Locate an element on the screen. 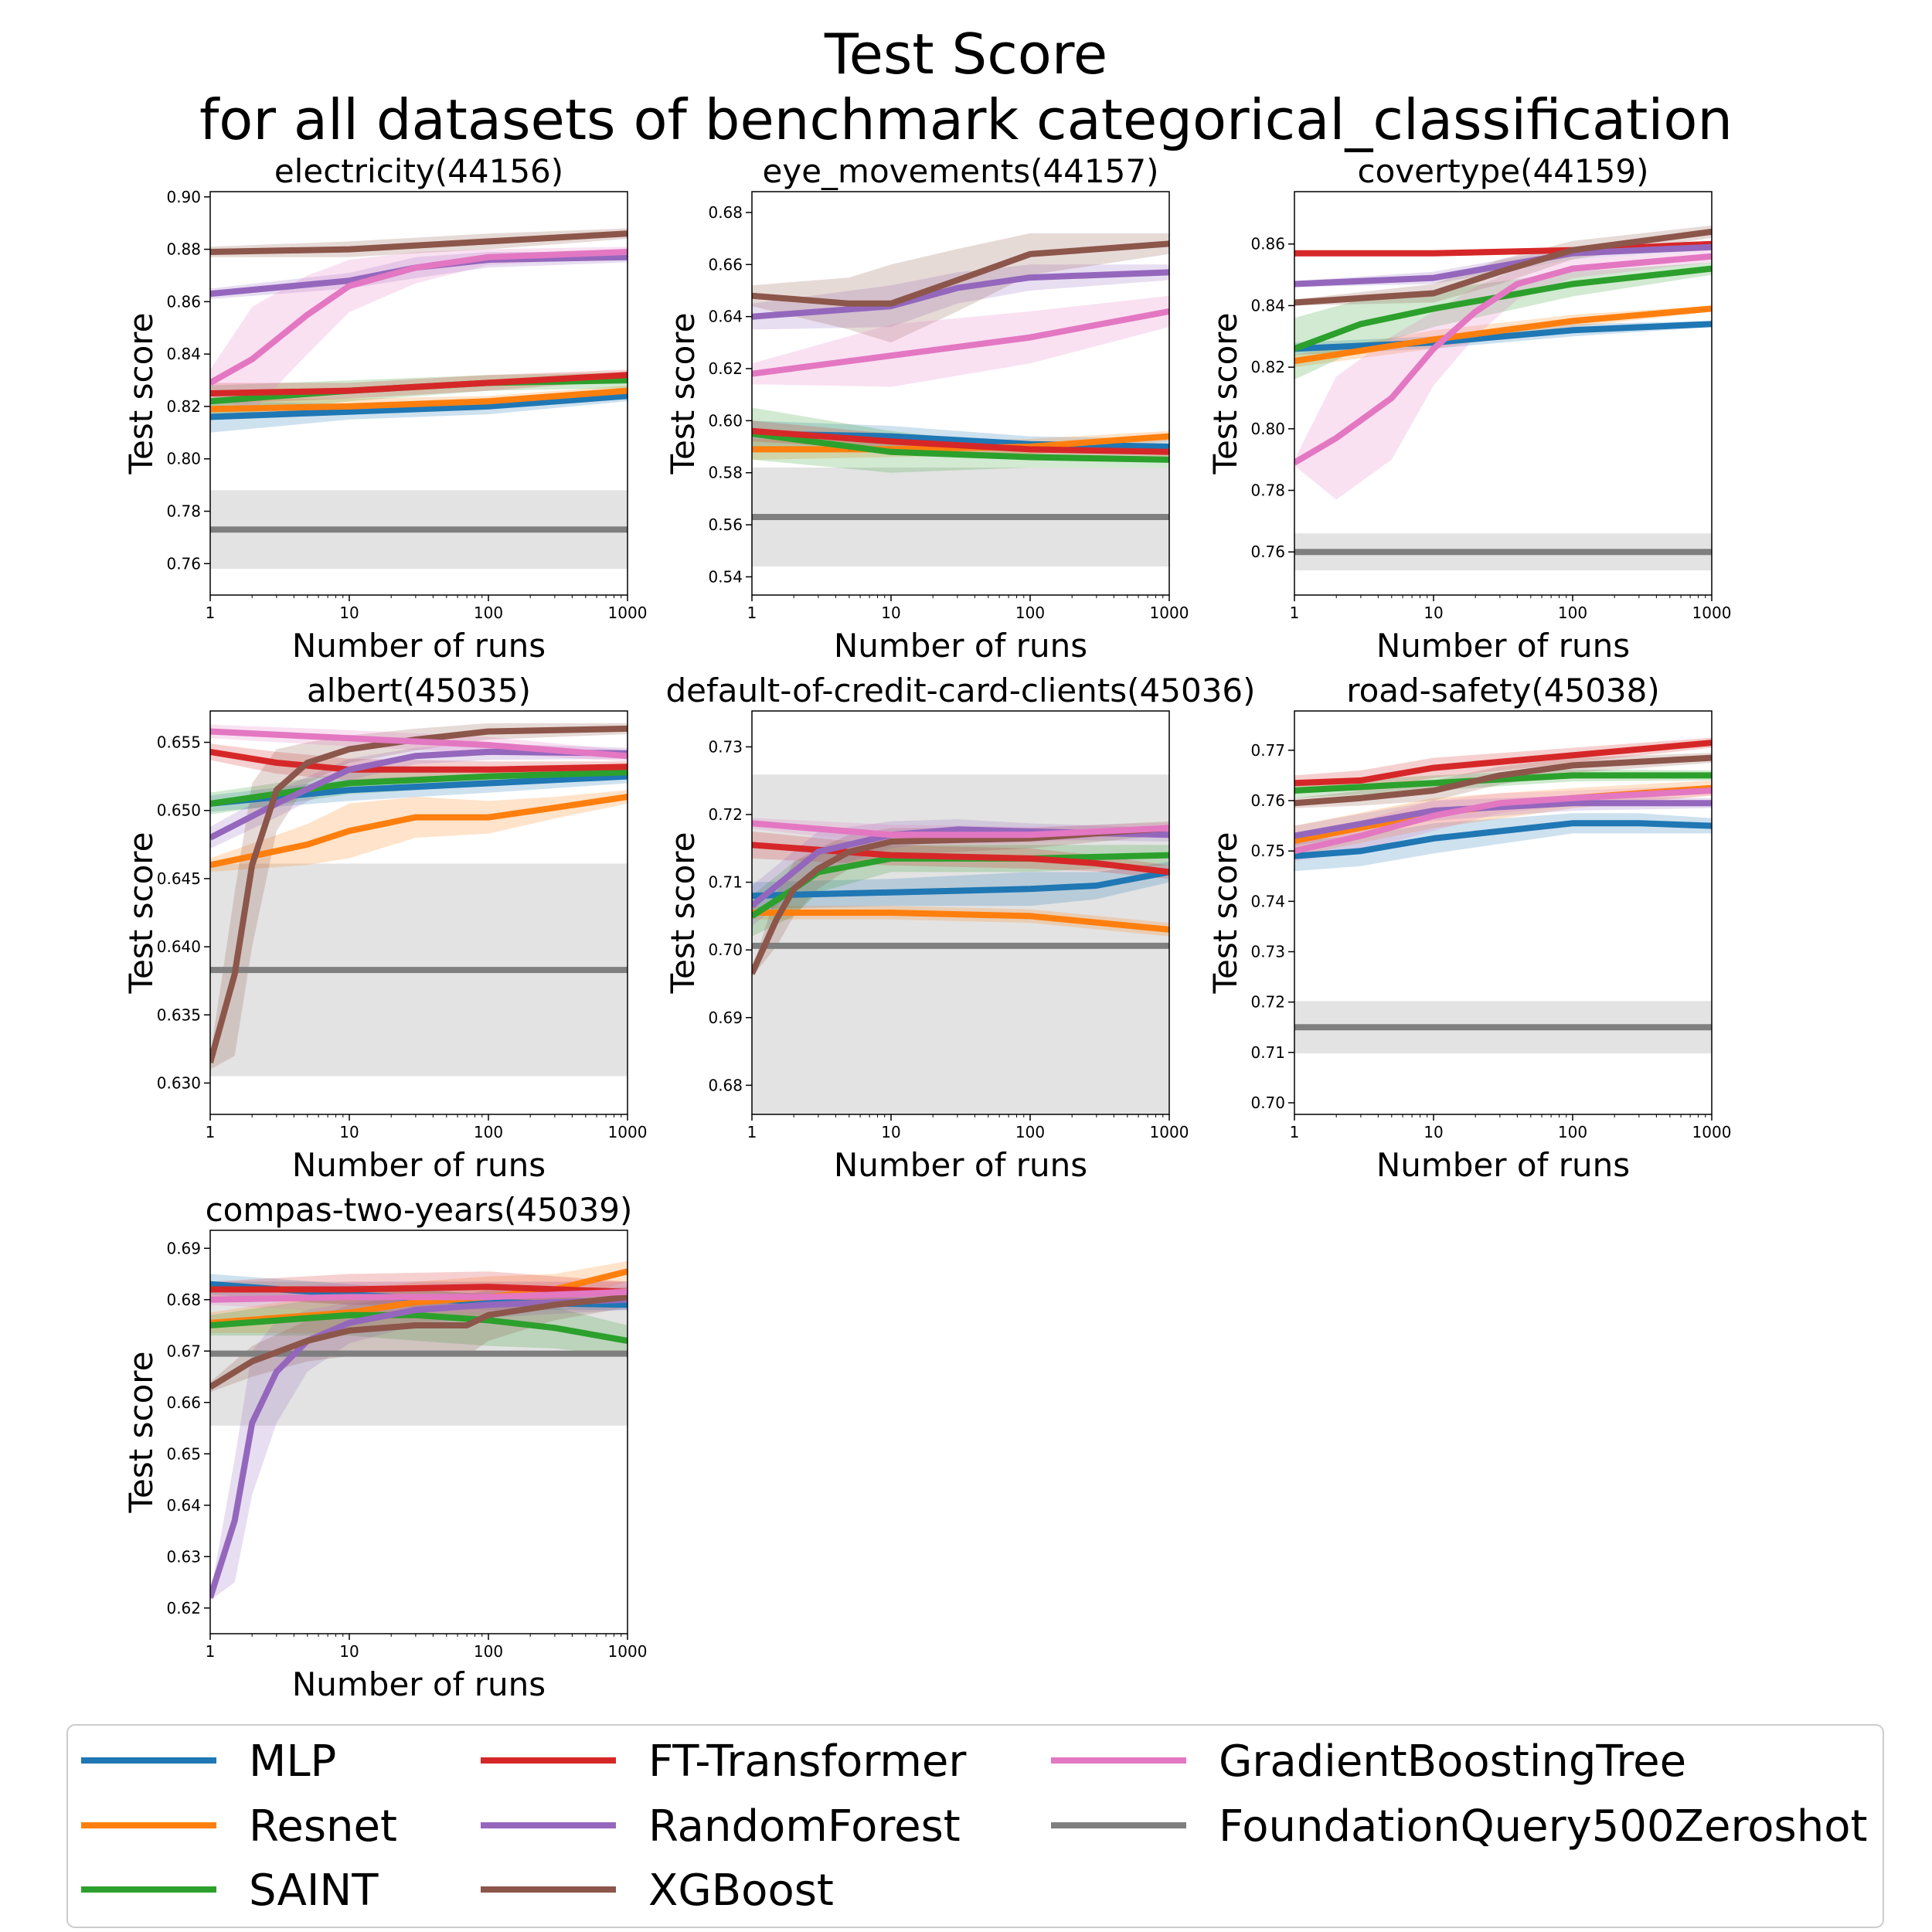 The width and height of the screenshot is (1932, 1932). legend-item-xgboost: XGBoost is located at coordinates (657, 1891).